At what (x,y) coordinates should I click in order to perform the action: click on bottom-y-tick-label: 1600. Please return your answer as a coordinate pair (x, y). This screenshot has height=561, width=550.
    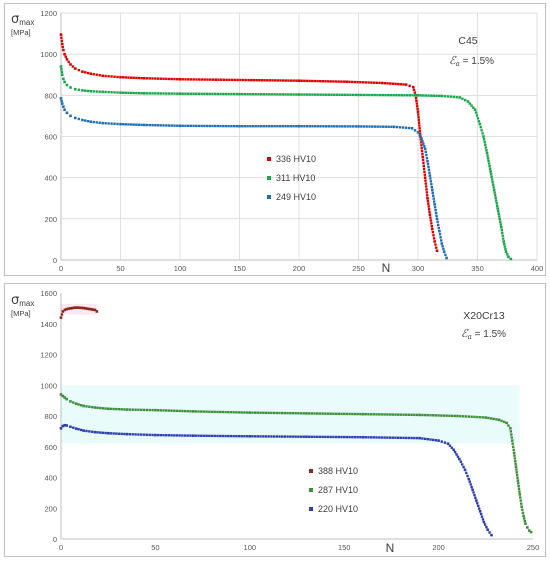
    Looking at the image, I should click on (48, 293).